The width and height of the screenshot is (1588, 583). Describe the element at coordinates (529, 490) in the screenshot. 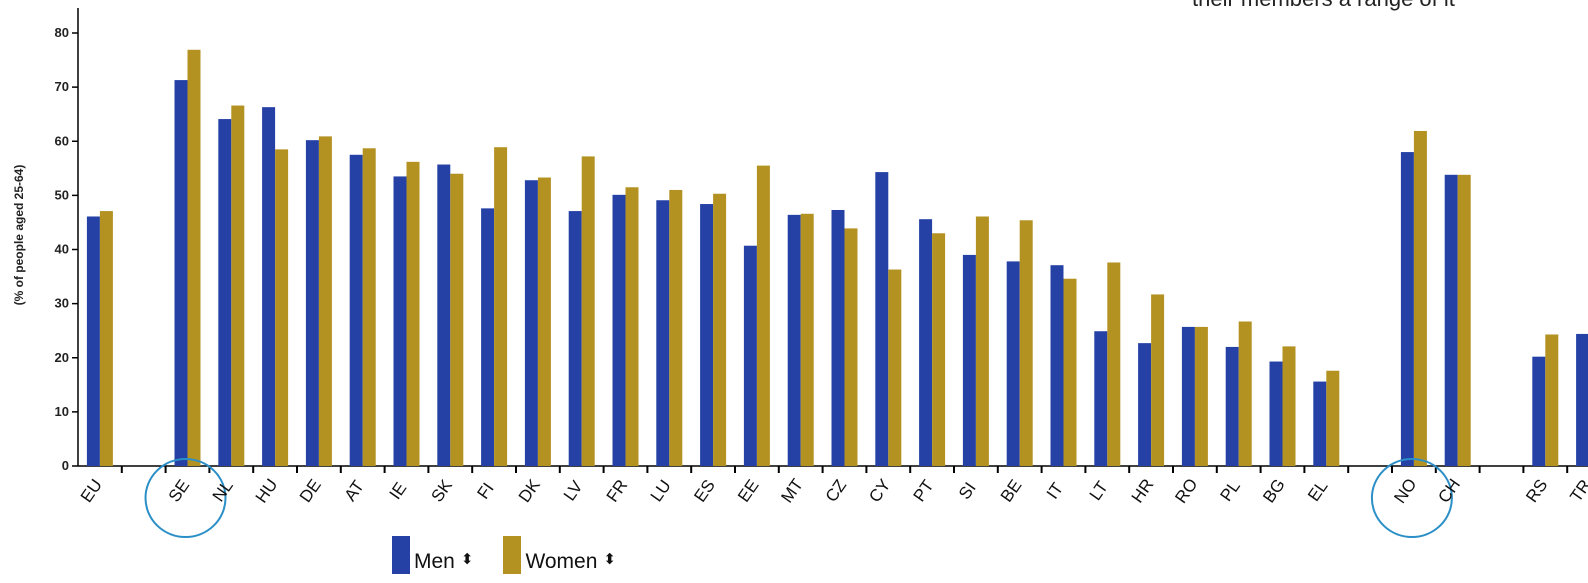

I see `x-tick-label: DK` at that location.